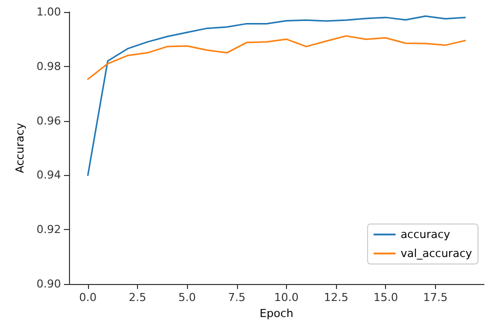  I want to click on y-tick-label: 0.96, so click(48, 121).